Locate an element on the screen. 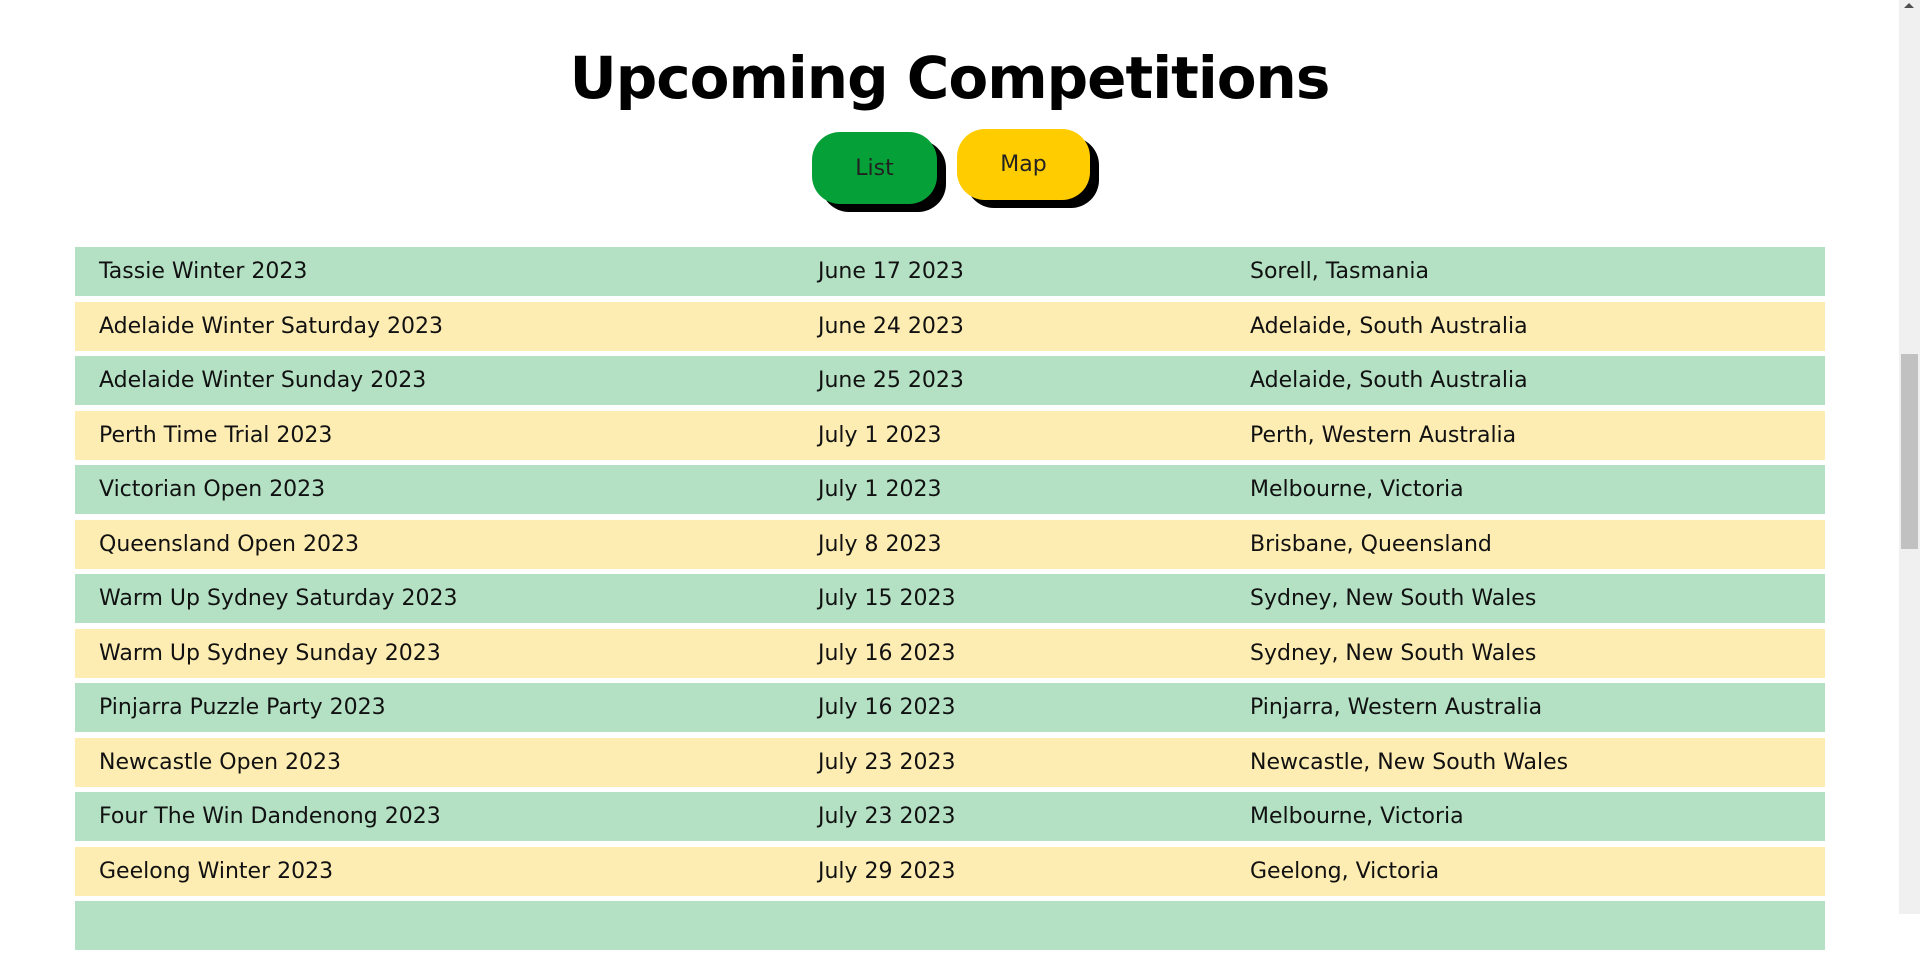 This screenshot has width=1920, height=956. competition-name: Warm Up Sydney Sunday 2023 is located at coordinates (270, 653).